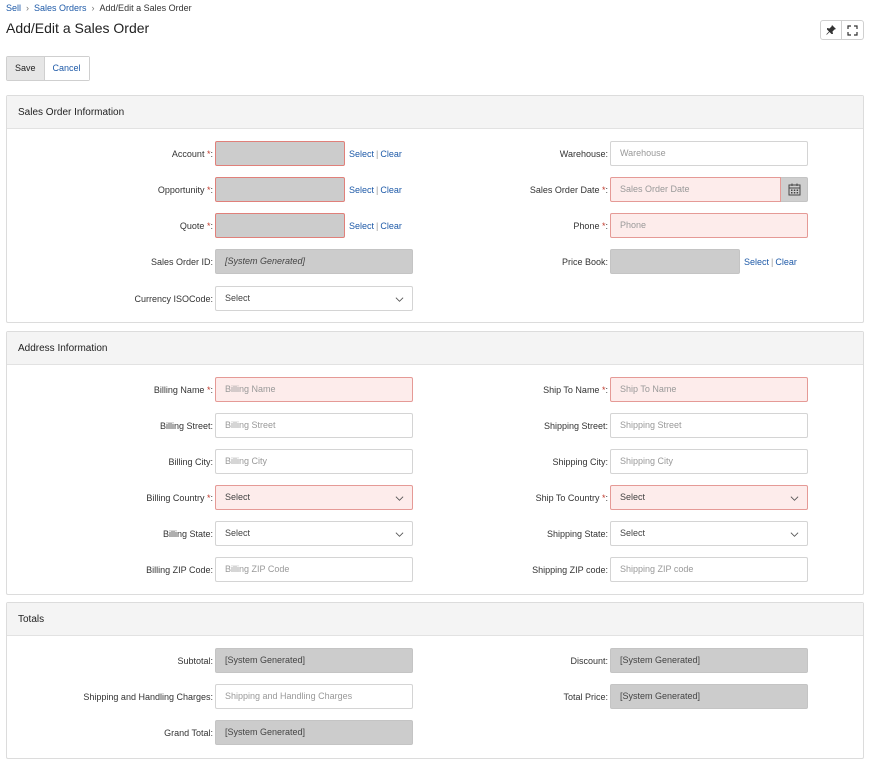  What do you see at coordinates (391, 154) in the screenshot?
I see `account-clear-link: Clear` at bounding box center [391, 154].